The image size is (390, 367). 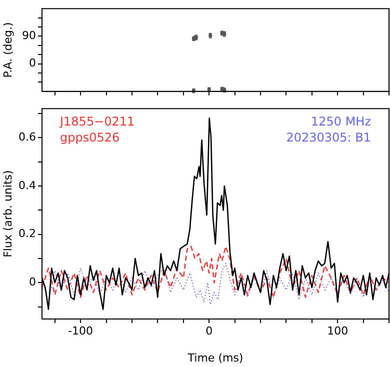 What do you see at coordinates (29, 35) in the screenshot?
I see `y-tick-label: 90` at bounding box center [29, 35].